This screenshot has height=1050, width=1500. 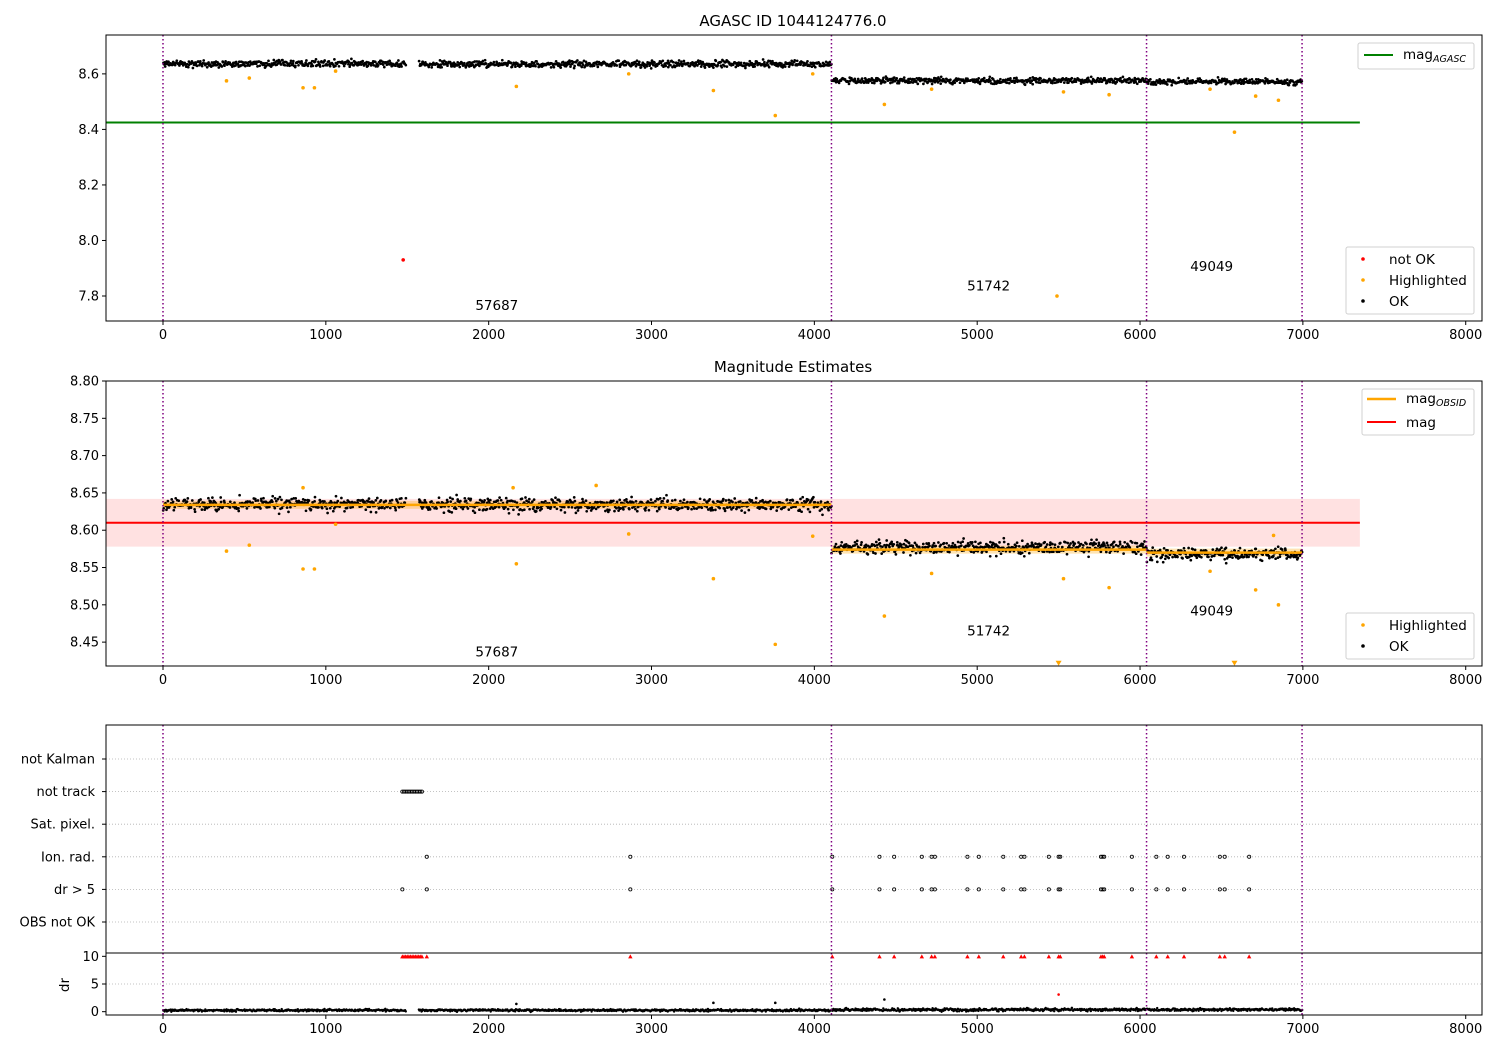 I want to click on flag-category-label: not track, so click(x=65, y=792).